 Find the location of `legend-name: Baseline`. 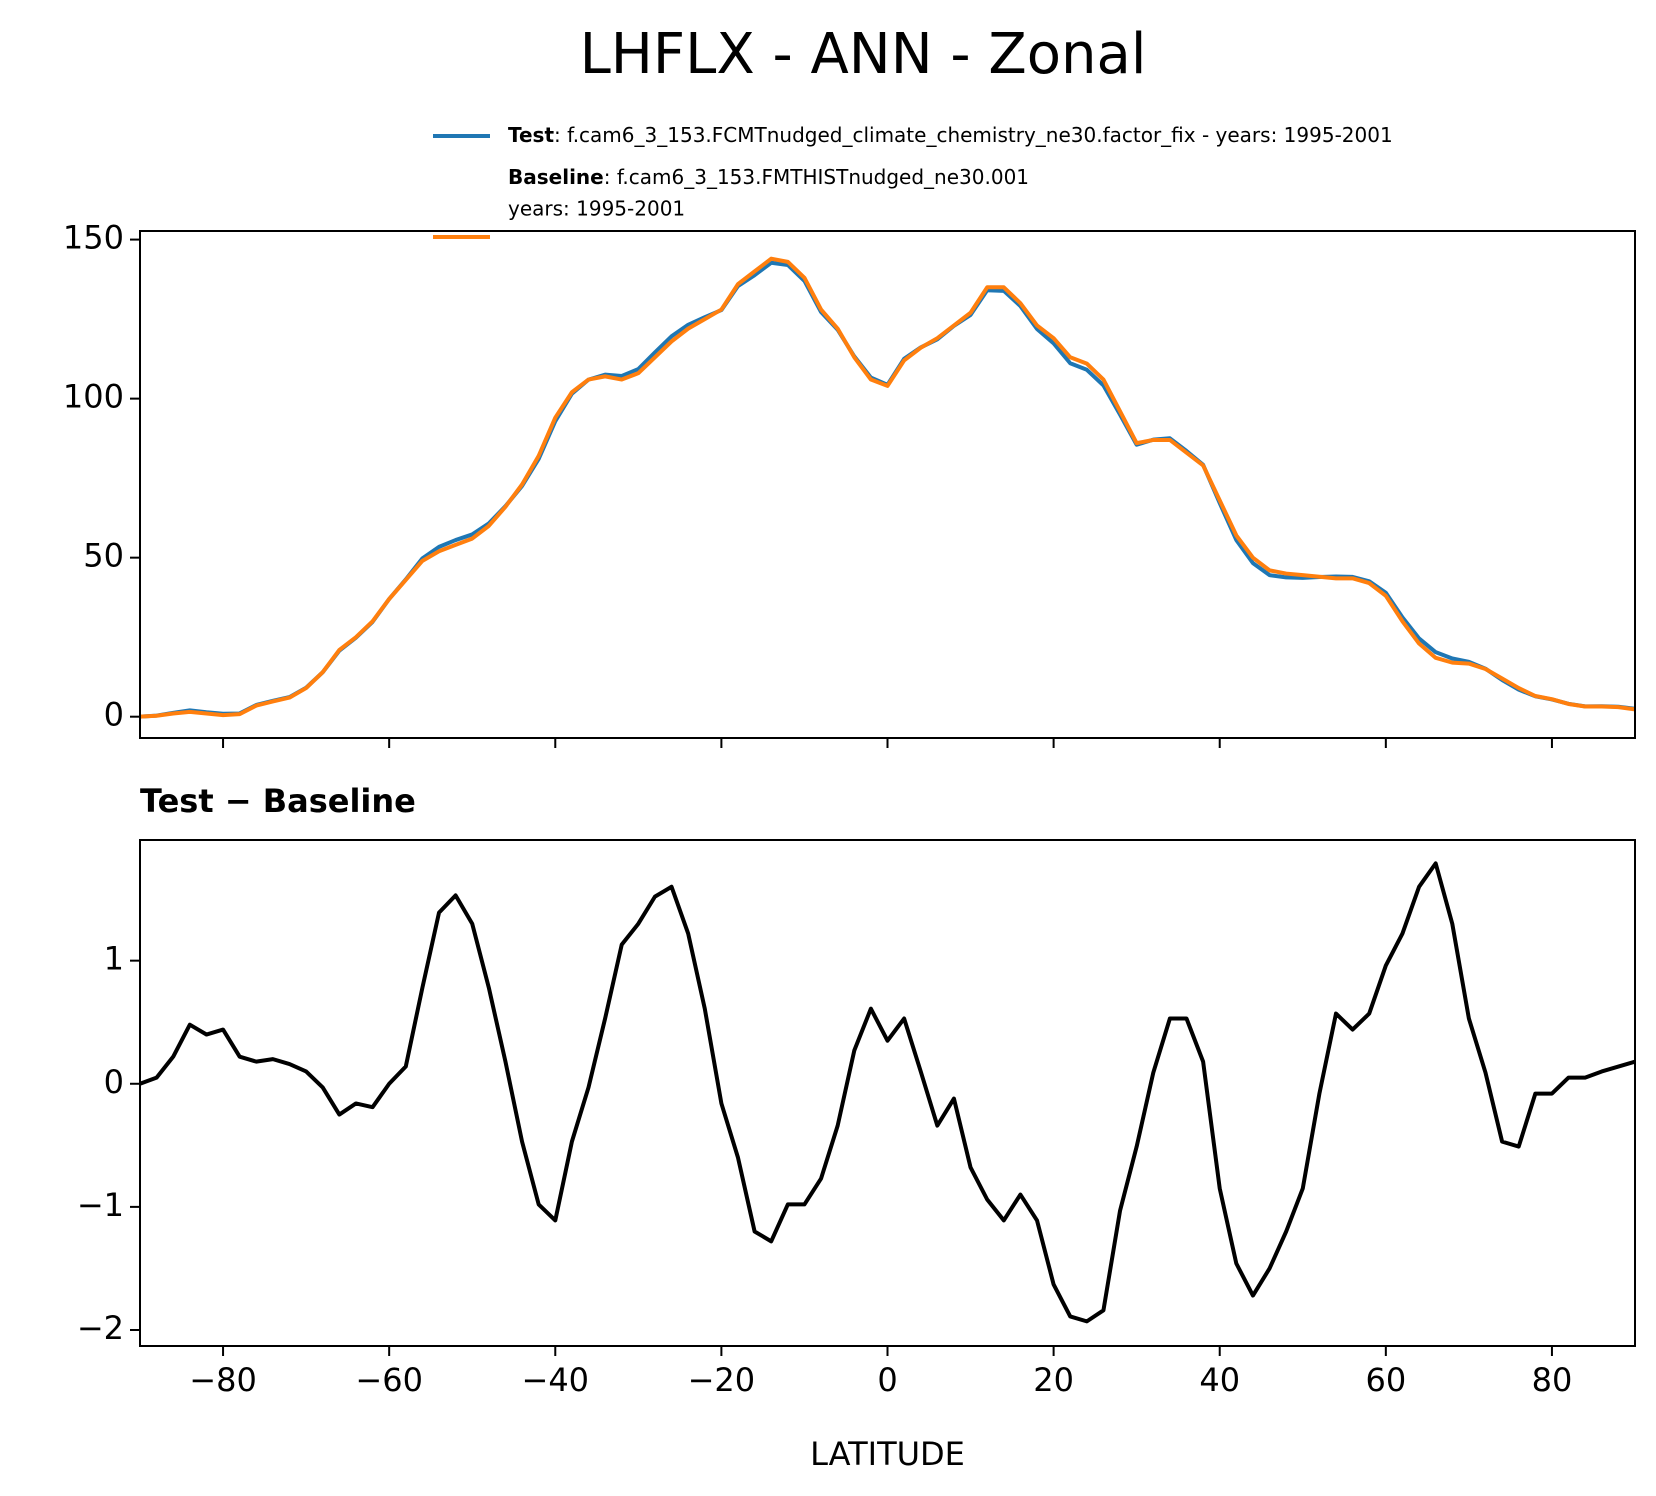

legend-name: Baseline is located at coordinates (556, 177).